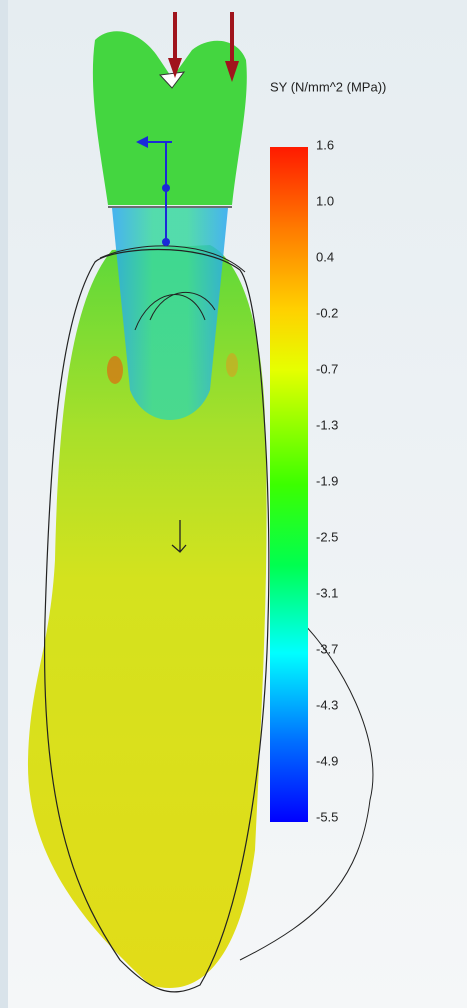  Describe the element at coordinates (327, 760) in the screenshot. I see `legend-tick-label: -4.9` at that location.